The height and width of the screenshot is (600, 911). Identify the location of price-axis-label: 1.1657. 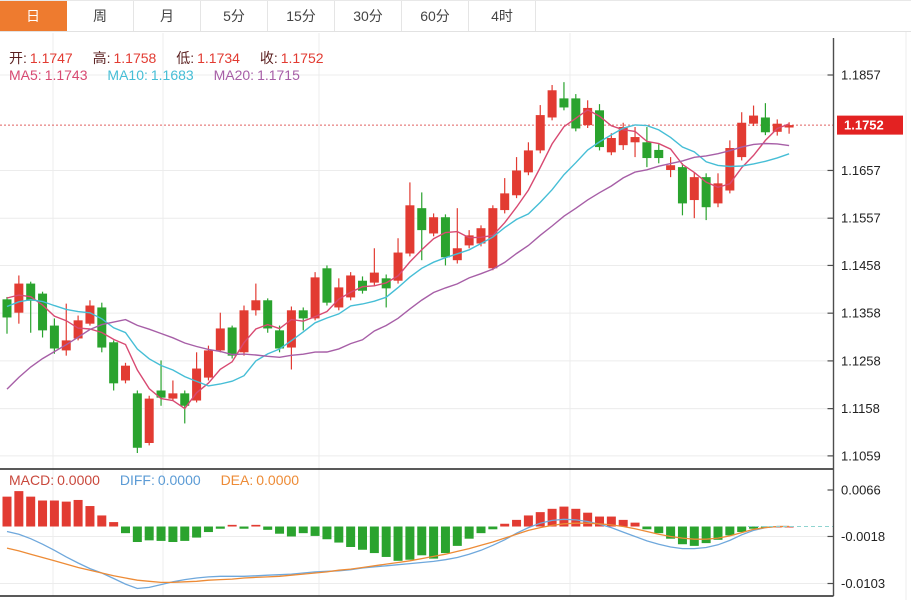
(861, 170).